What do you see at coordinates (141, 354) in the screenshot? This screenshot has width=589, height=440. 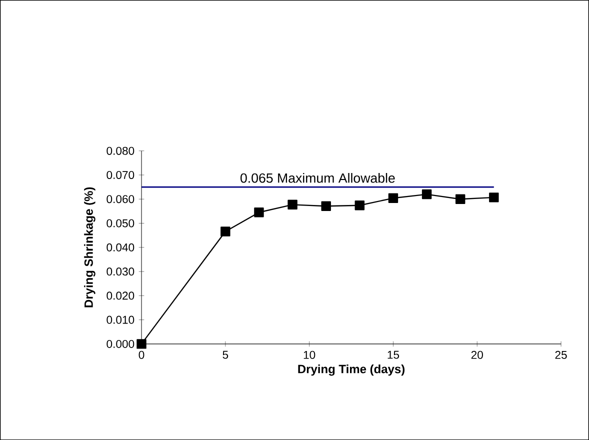 I see `x-tick-label: 0` at bounding box center [141, 354].